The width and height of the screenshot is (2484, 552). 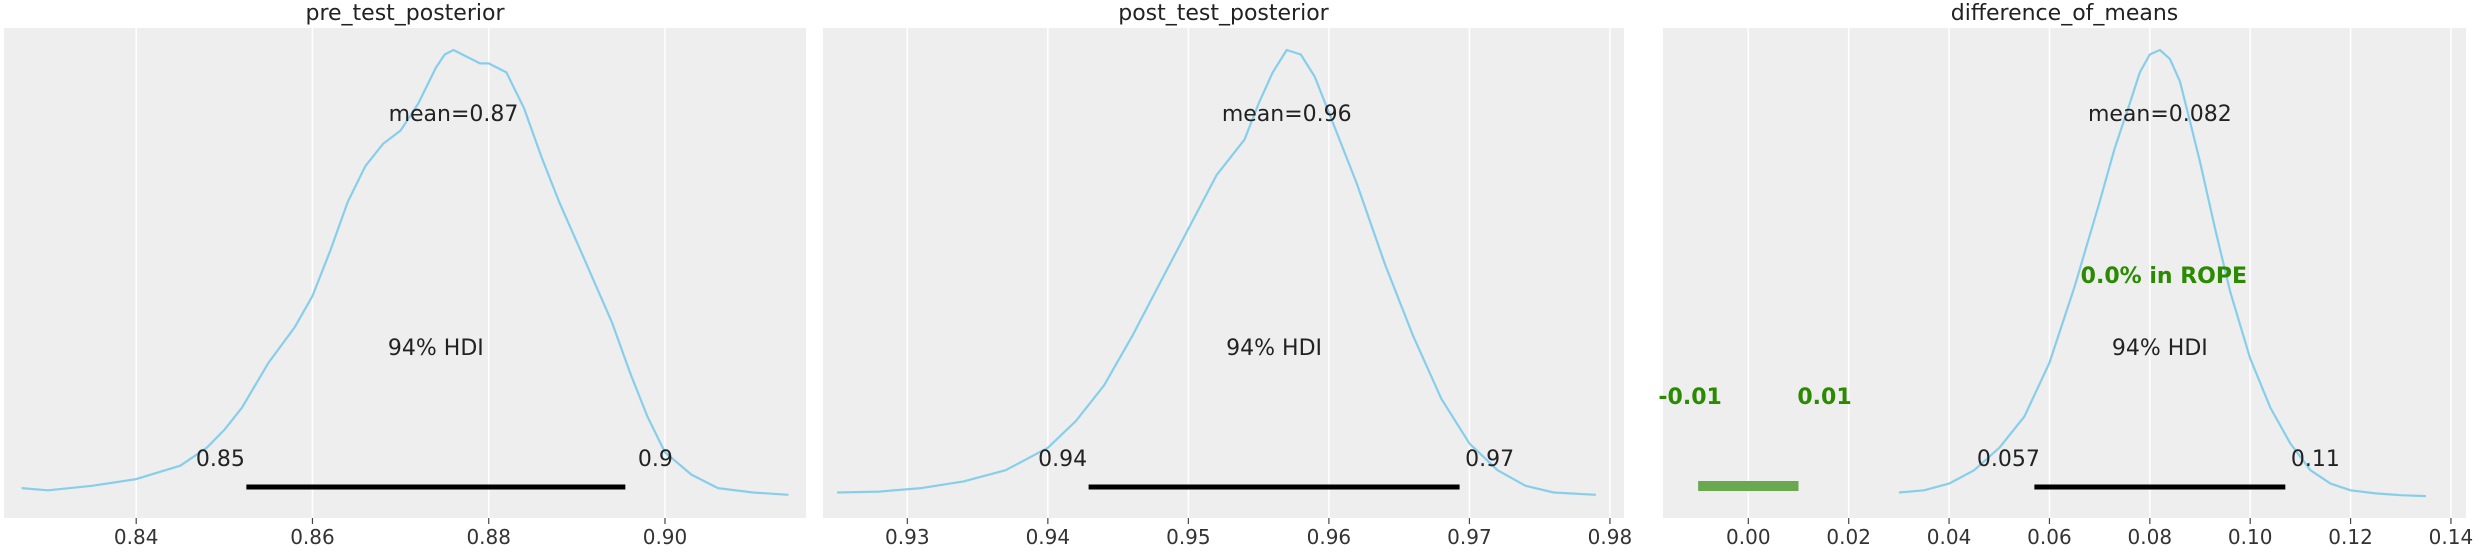 What do you see at coordinates (454, 114) in the screenshot?
I see `mean-label: mean=0.87` at bounding box center [454, 114].